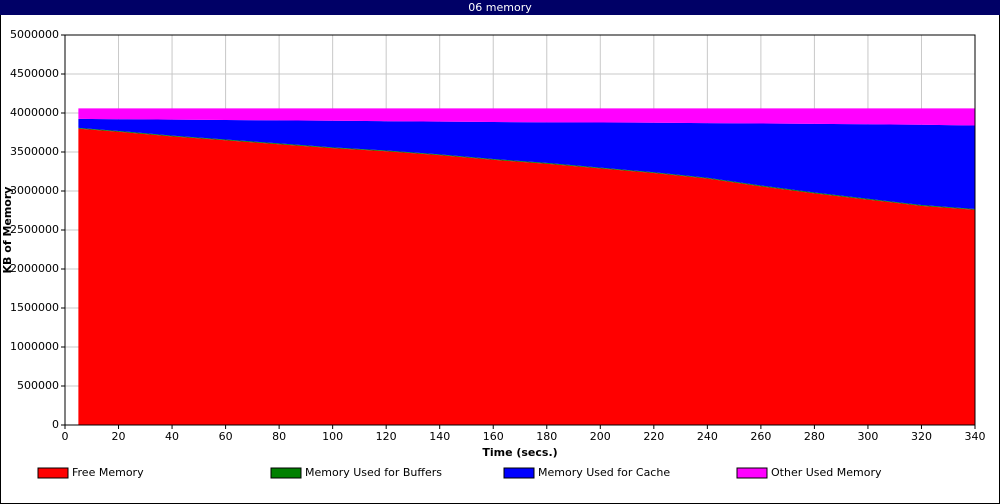 The width and height of the screenshot is (1000, 504). Describe the element at coordinates (55, 424) in the screenshot. I see `y-tick-label: 0` at that location.